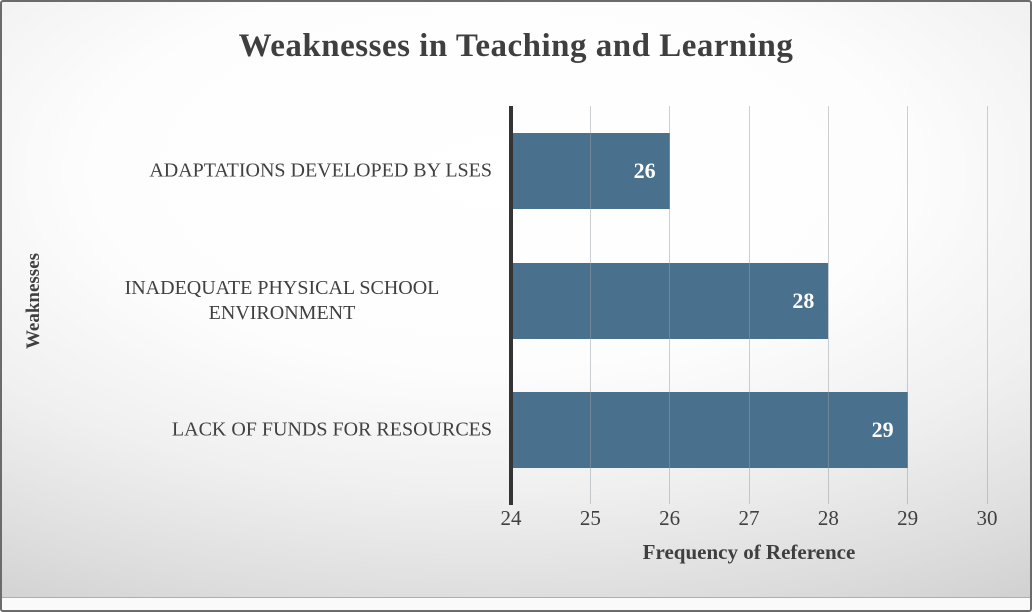  I want to click on bar-value-label: 29, so click(882, 430).